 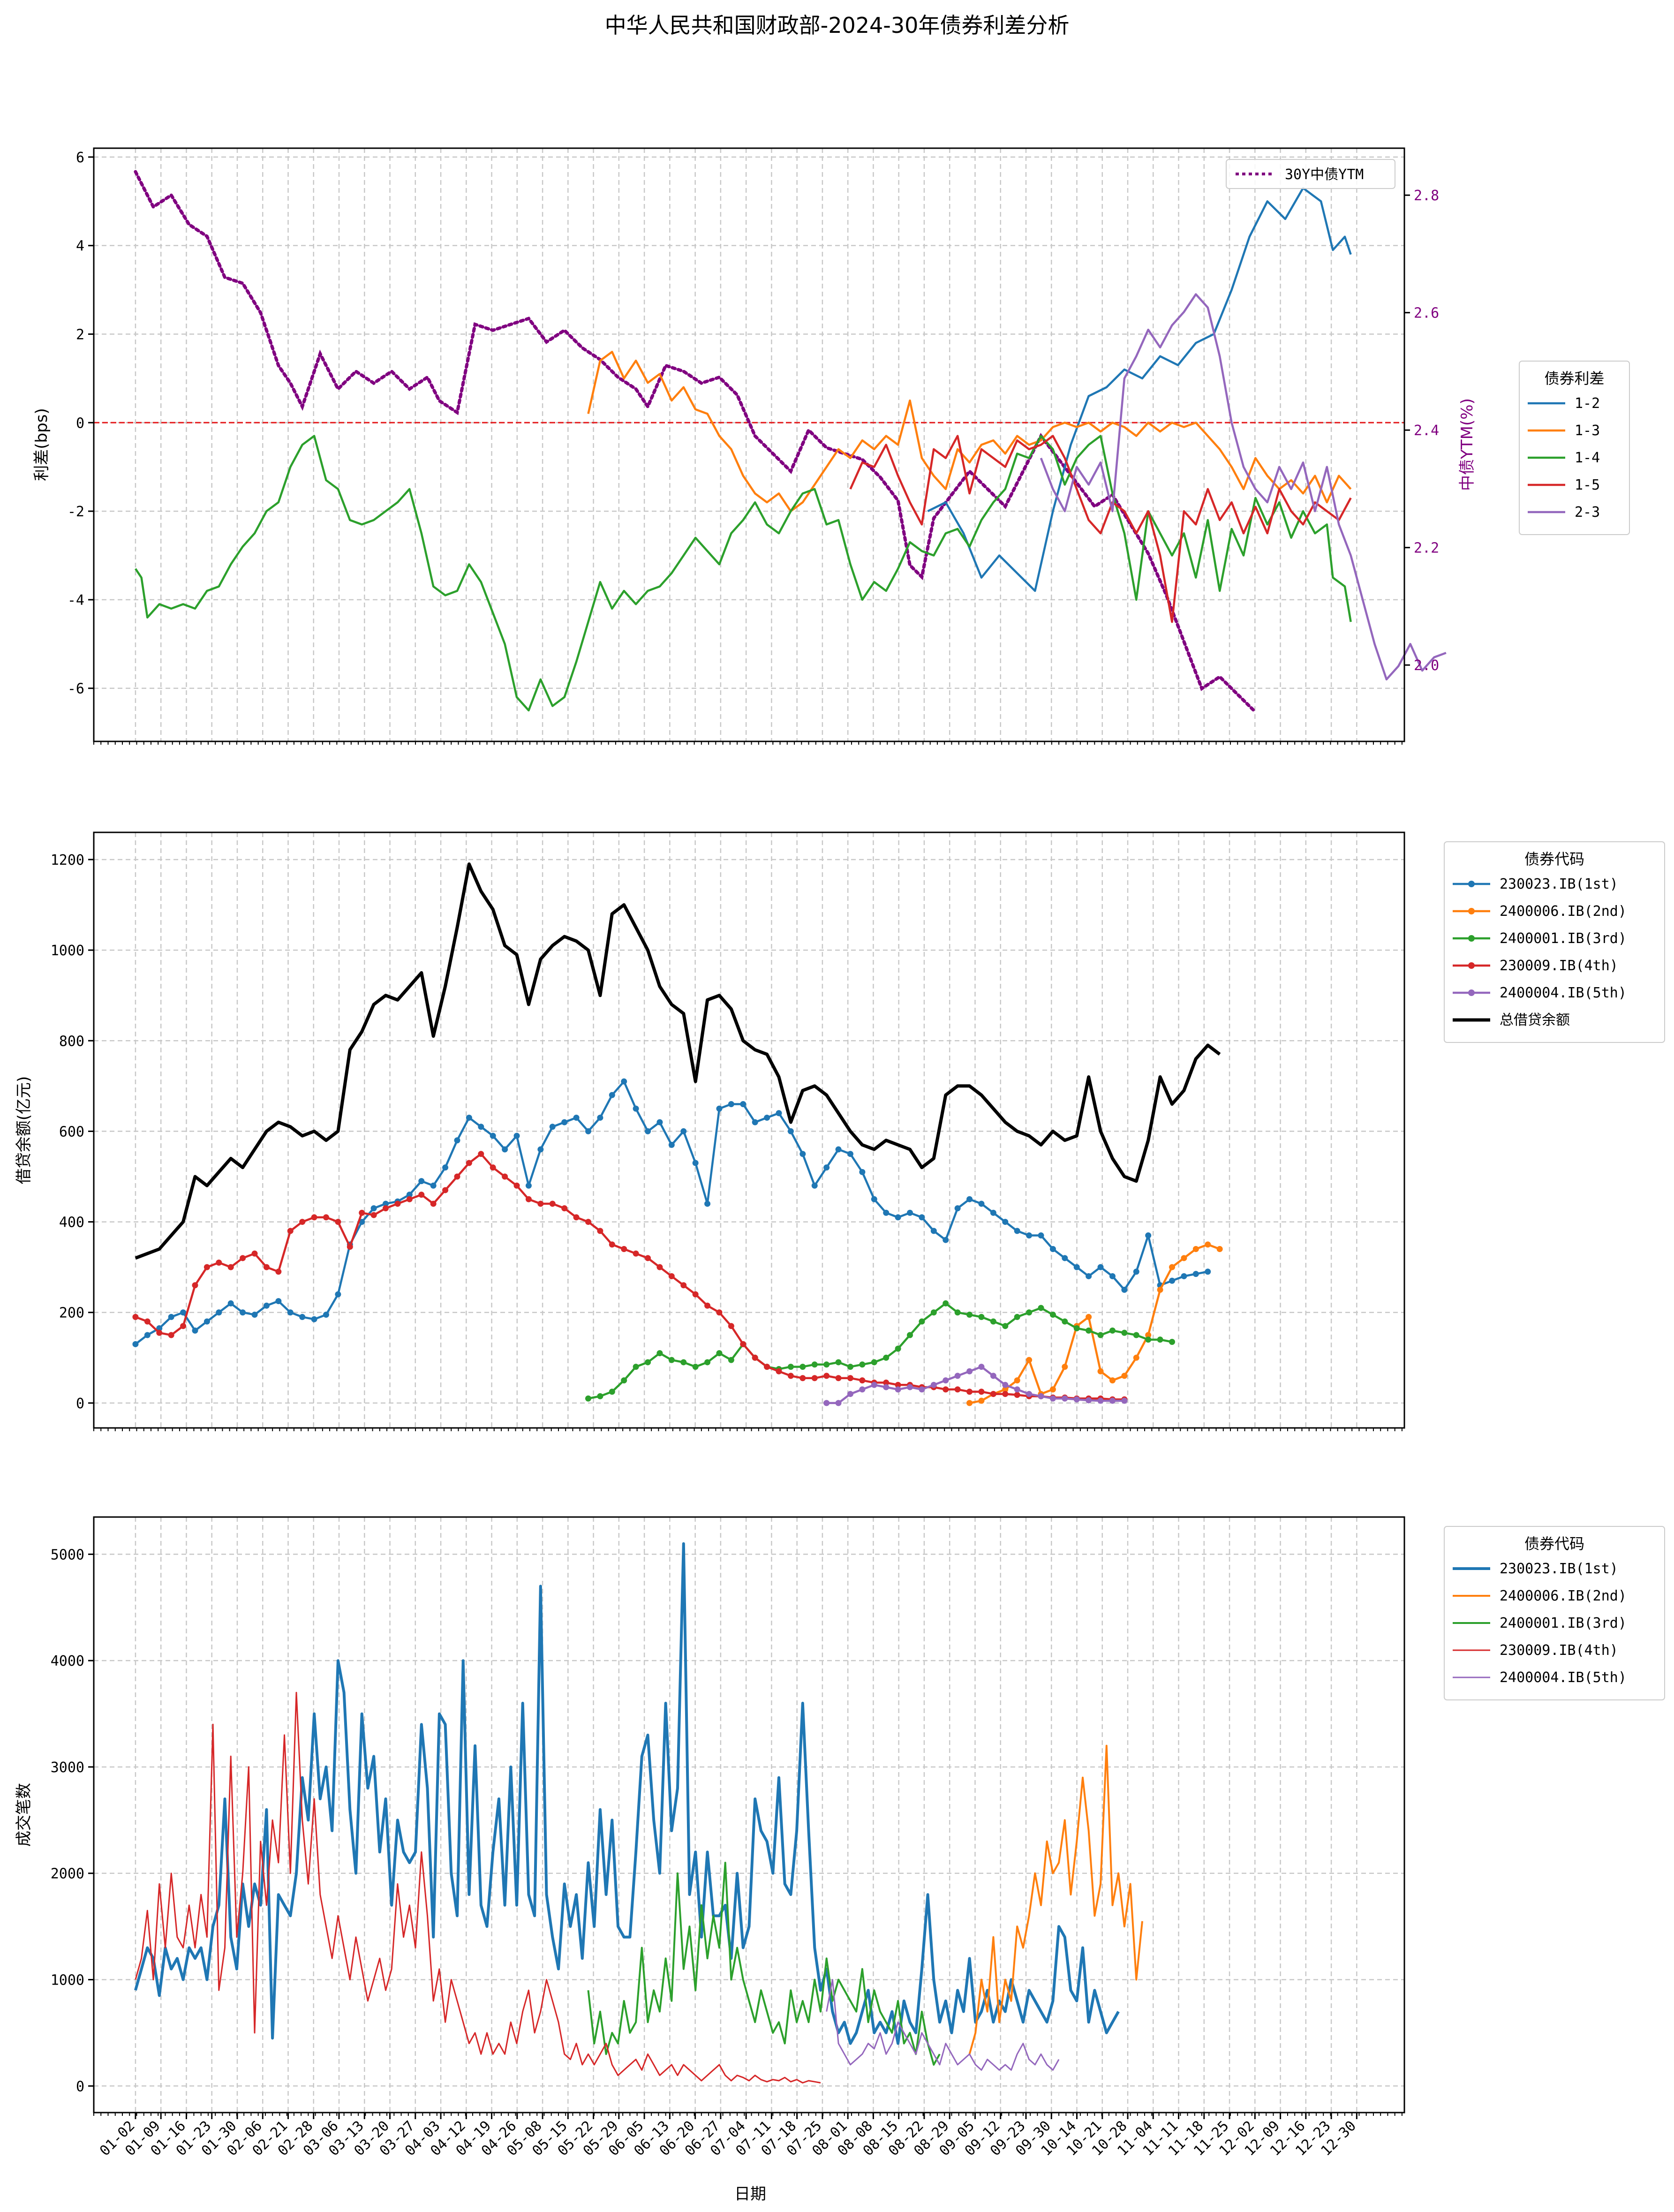 What do you see at coordinates (1426, 665) in the screenshot?
I see `ytm-tick-label: 2.0` at bounding box center [1426, 665].